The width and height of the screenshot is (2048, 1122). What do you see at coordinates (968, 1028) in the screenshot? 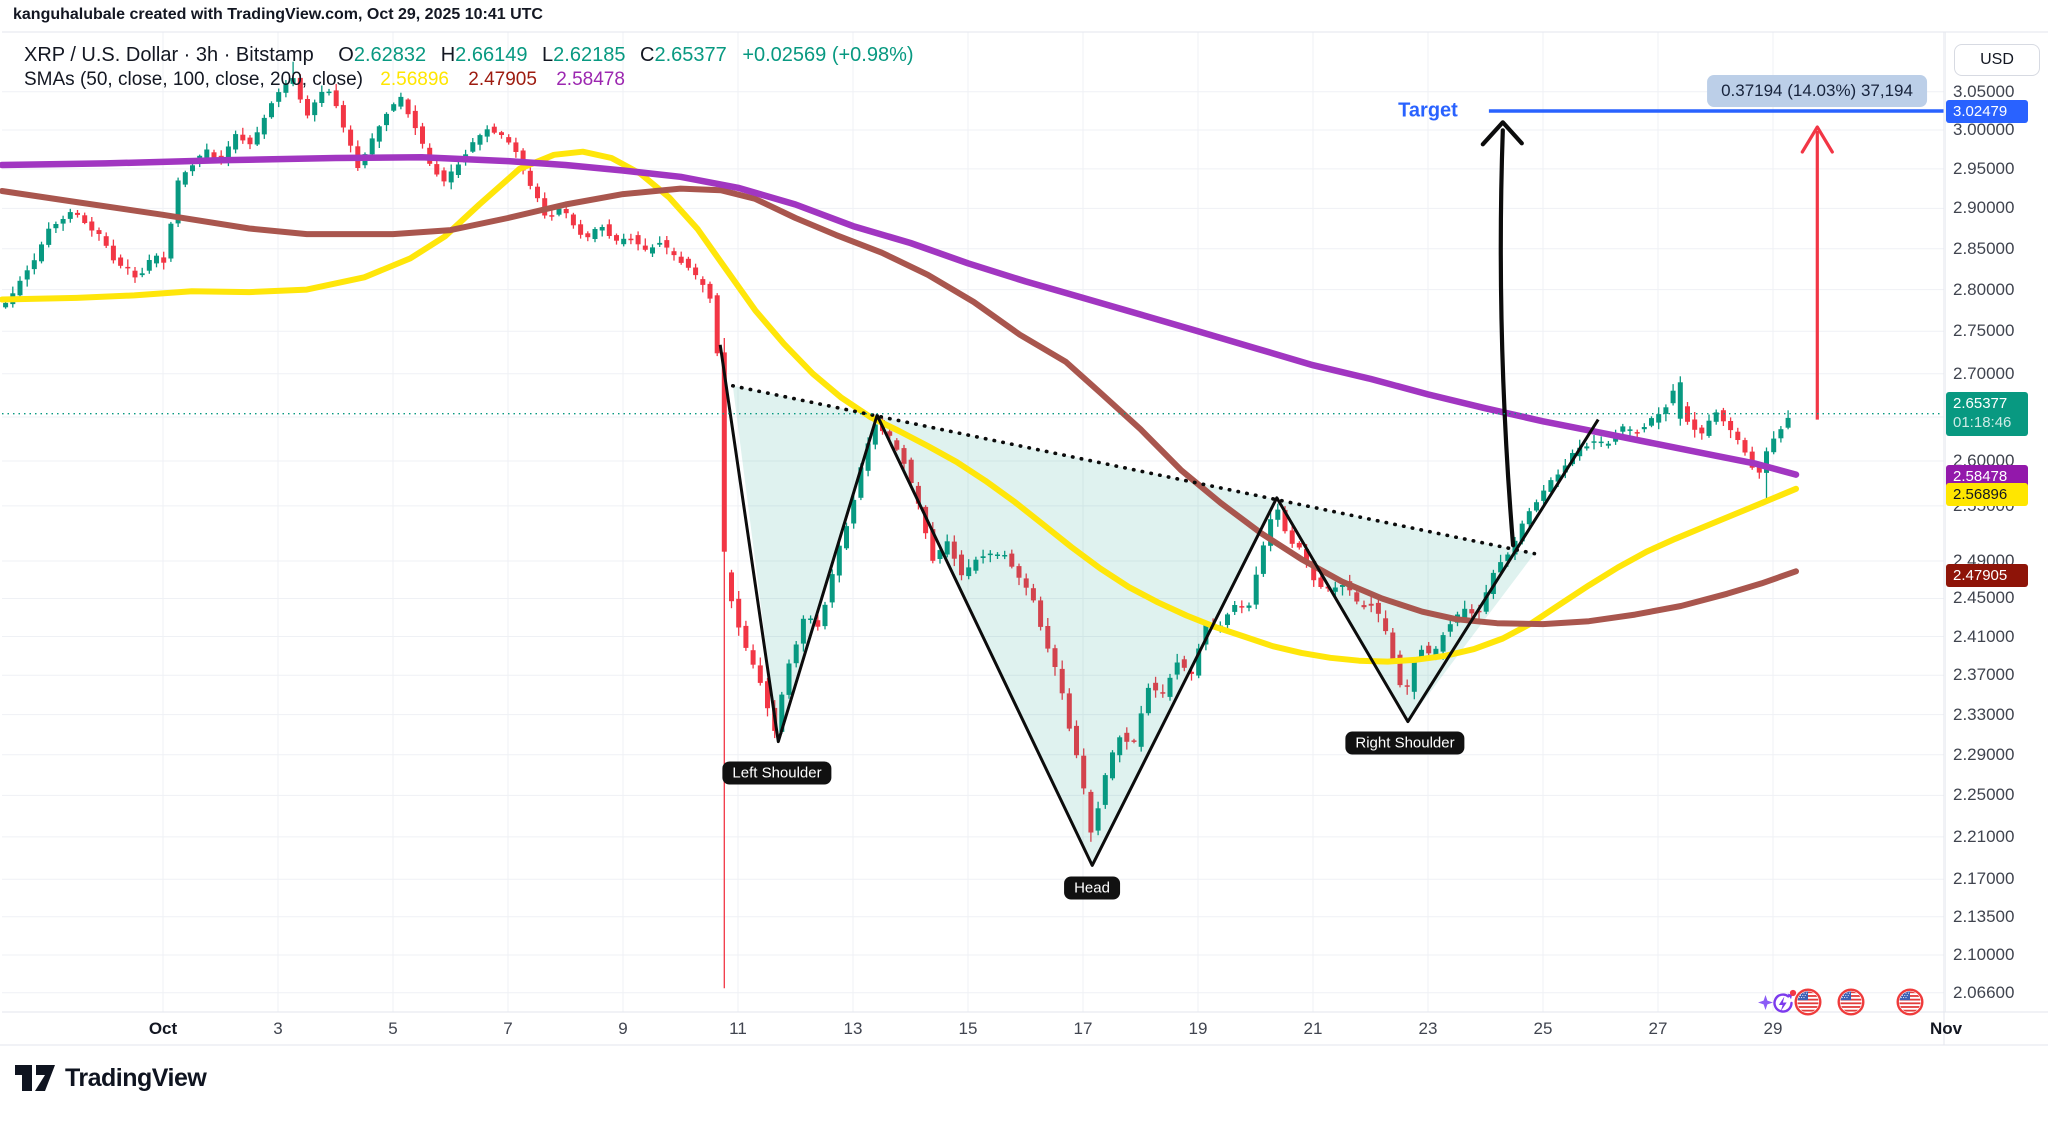
I see `time-tick-label: 15` at bounding box center [968, 1028].